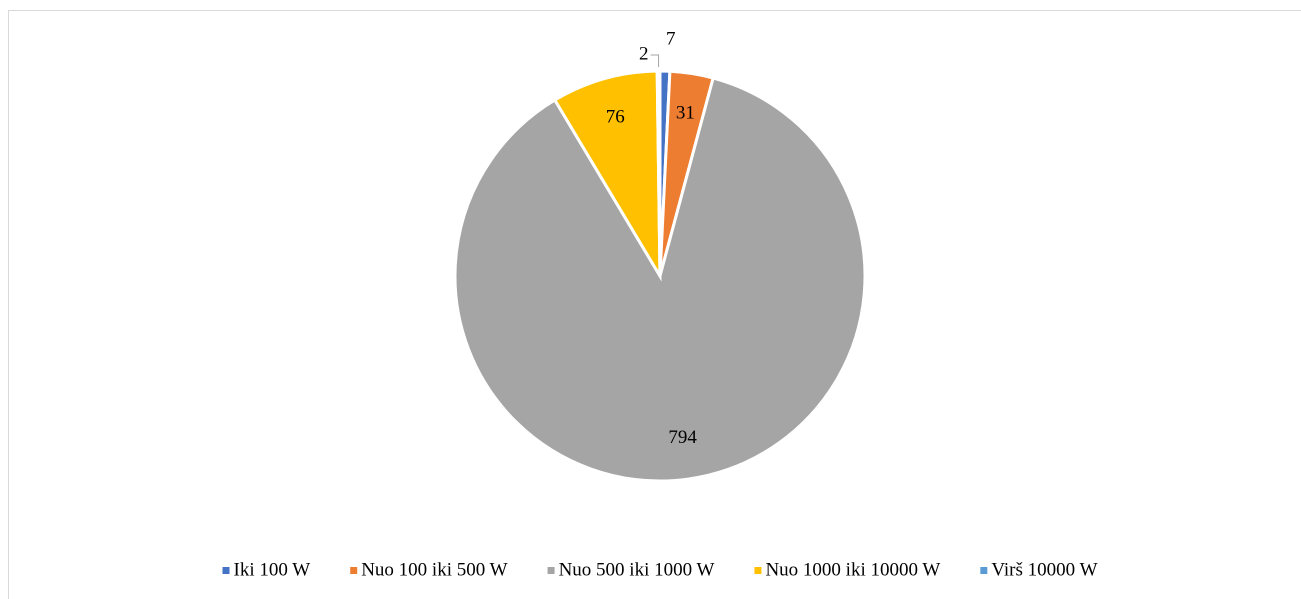  I want to click on data-label: 7, so click(671, 38).